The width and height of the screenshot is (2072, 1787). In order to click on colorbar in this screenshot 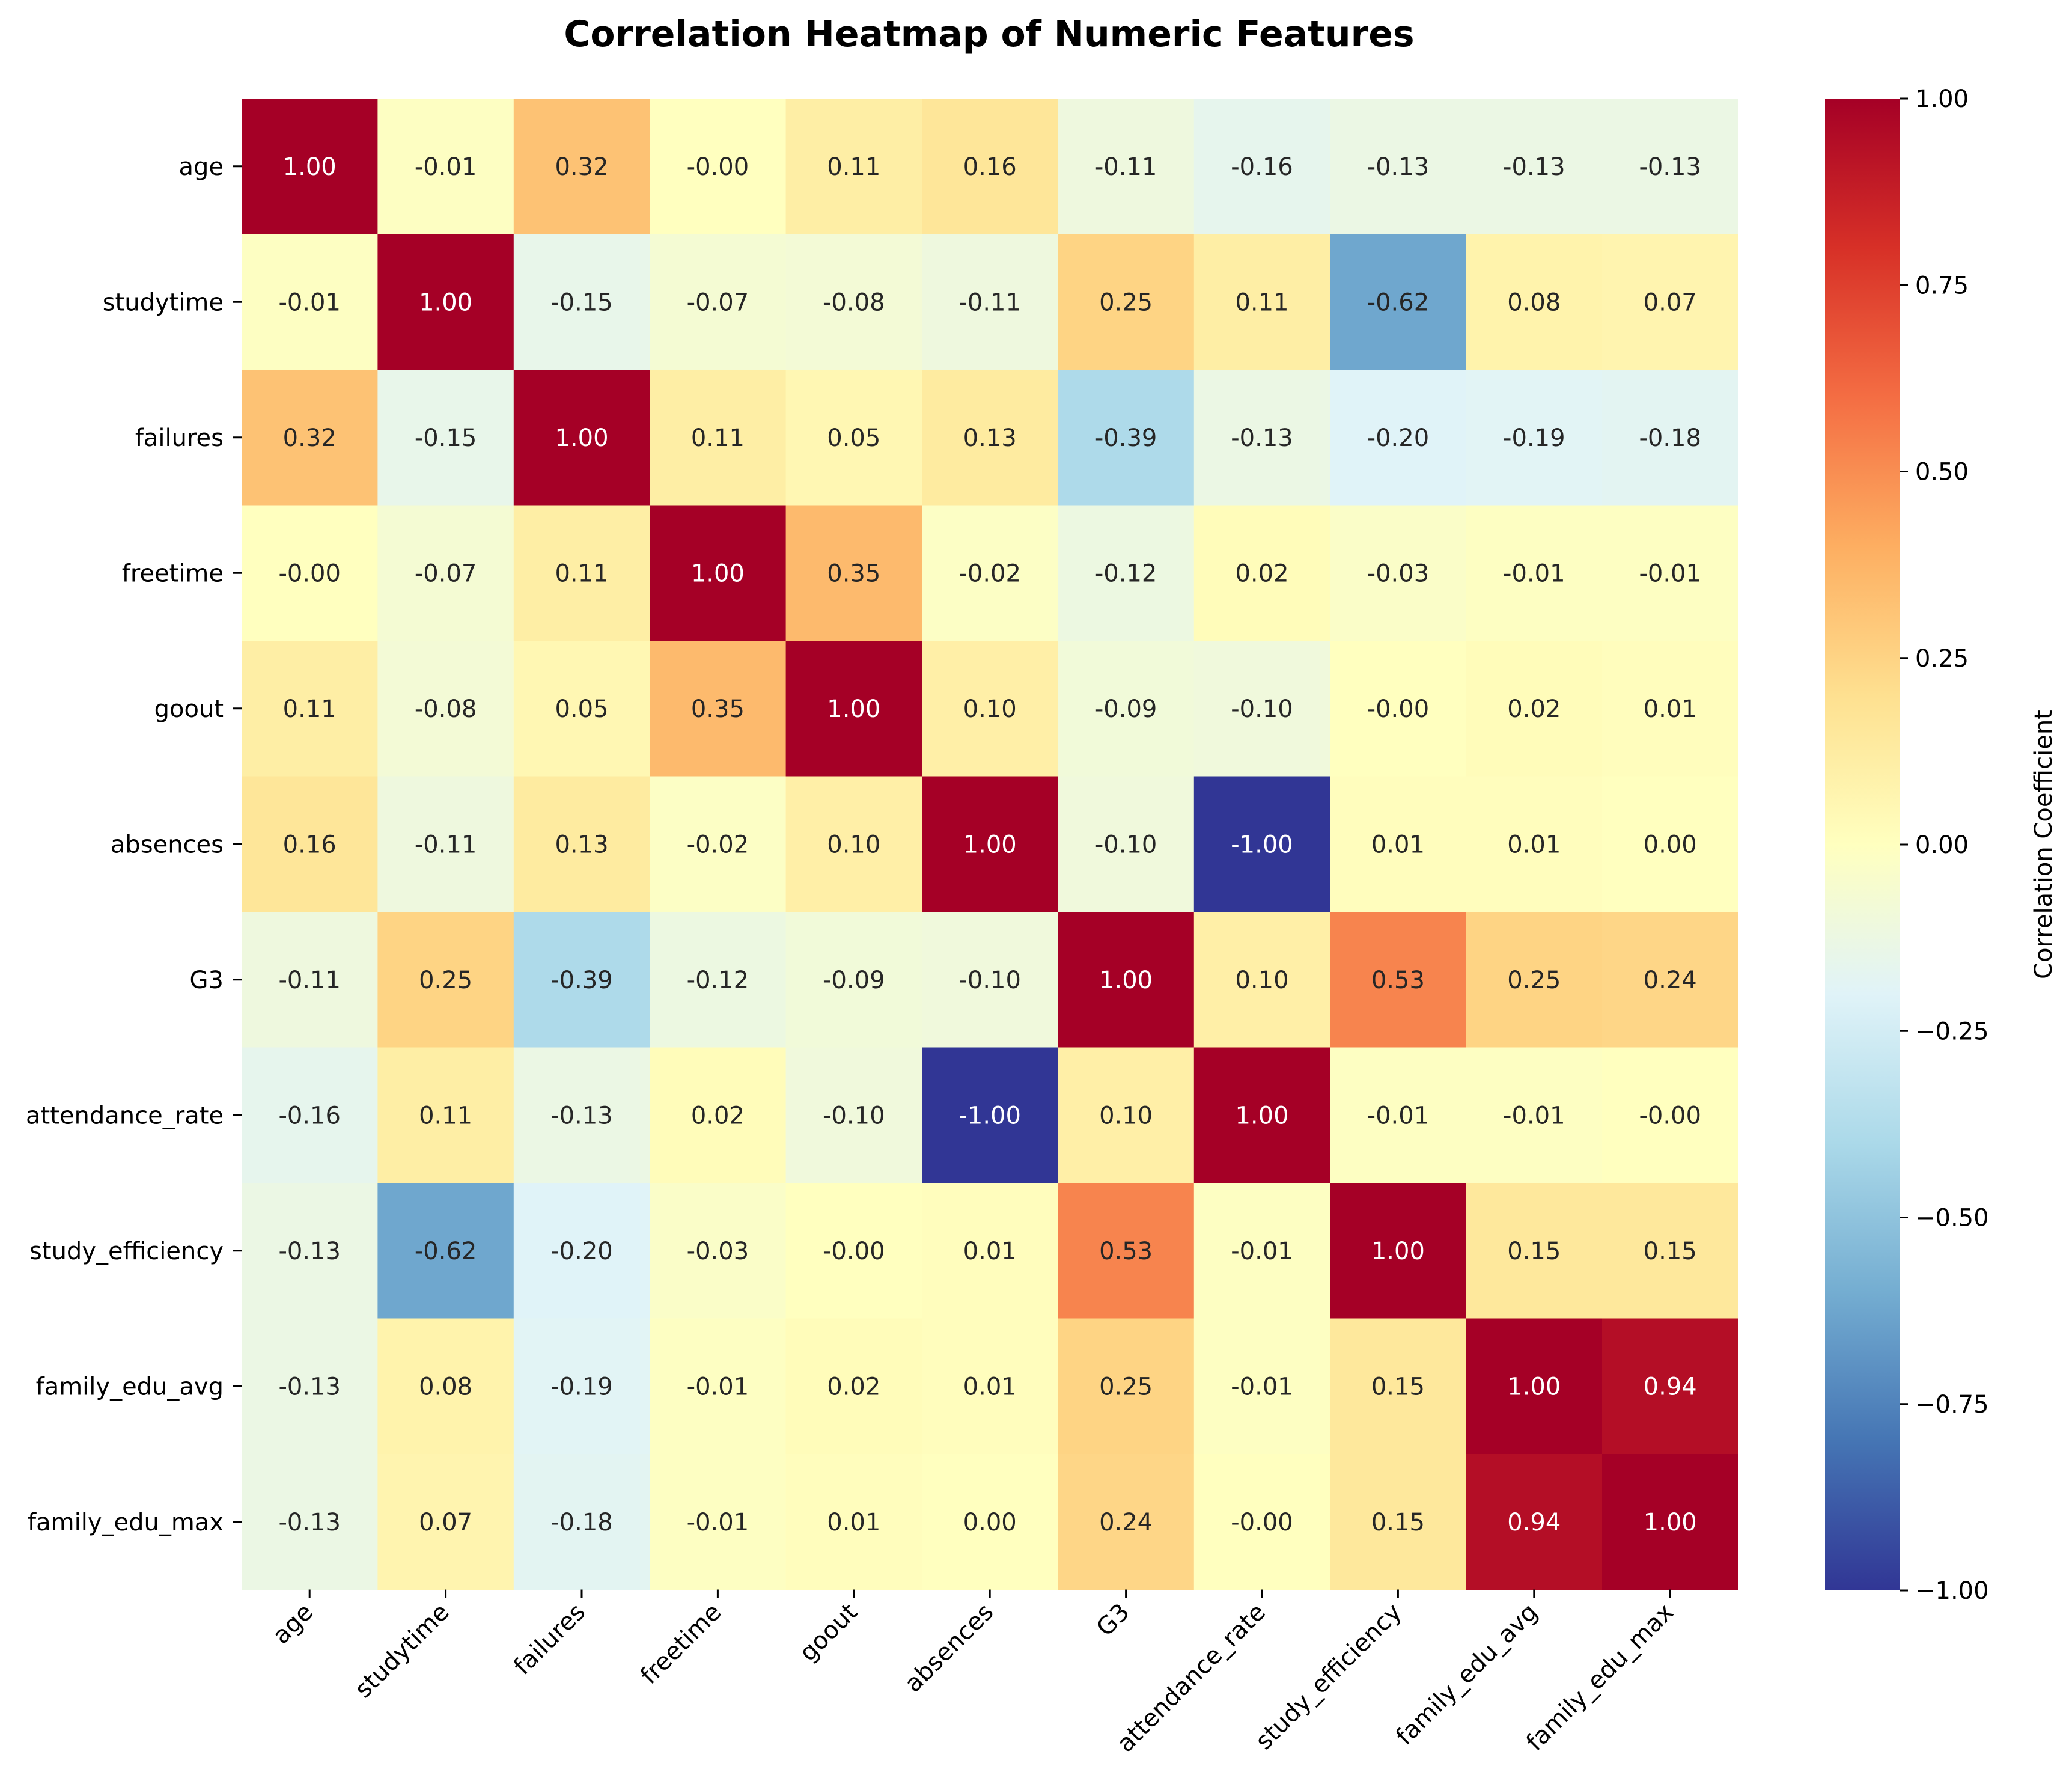, I will do `click(1862, 844)`.